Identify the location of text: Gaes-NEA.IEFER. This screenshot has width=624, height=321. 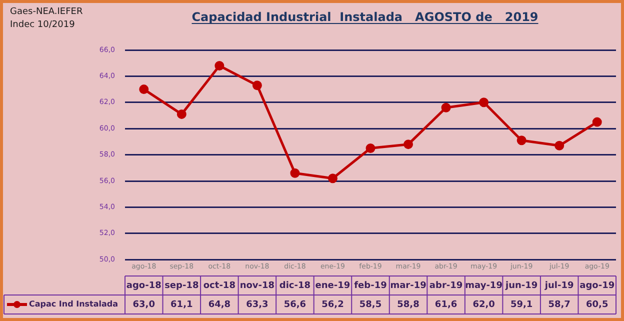
(46, 12).